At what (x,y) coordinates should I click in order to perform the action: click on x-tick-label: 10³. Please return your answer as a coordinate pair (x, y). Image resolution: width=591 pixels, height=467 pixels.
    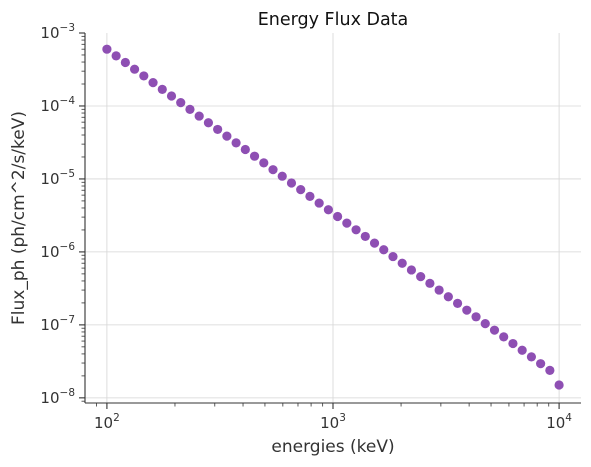
    Looking at the image, I should click on (333, 422).